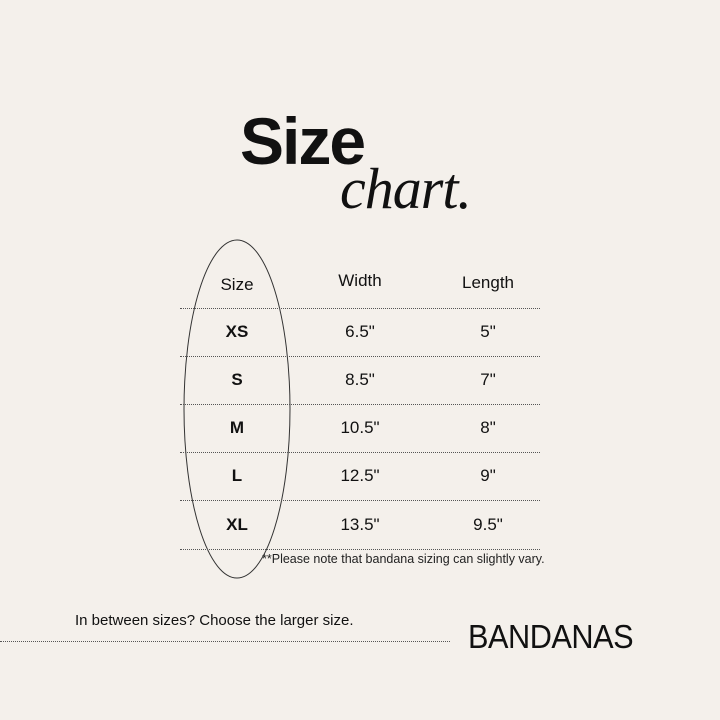 Image resolution: width=720 pixels, height=720 pixels. Describe the element at coordinates (488, 427) in the screenshot. I see `cell-length: 8"` at that location.